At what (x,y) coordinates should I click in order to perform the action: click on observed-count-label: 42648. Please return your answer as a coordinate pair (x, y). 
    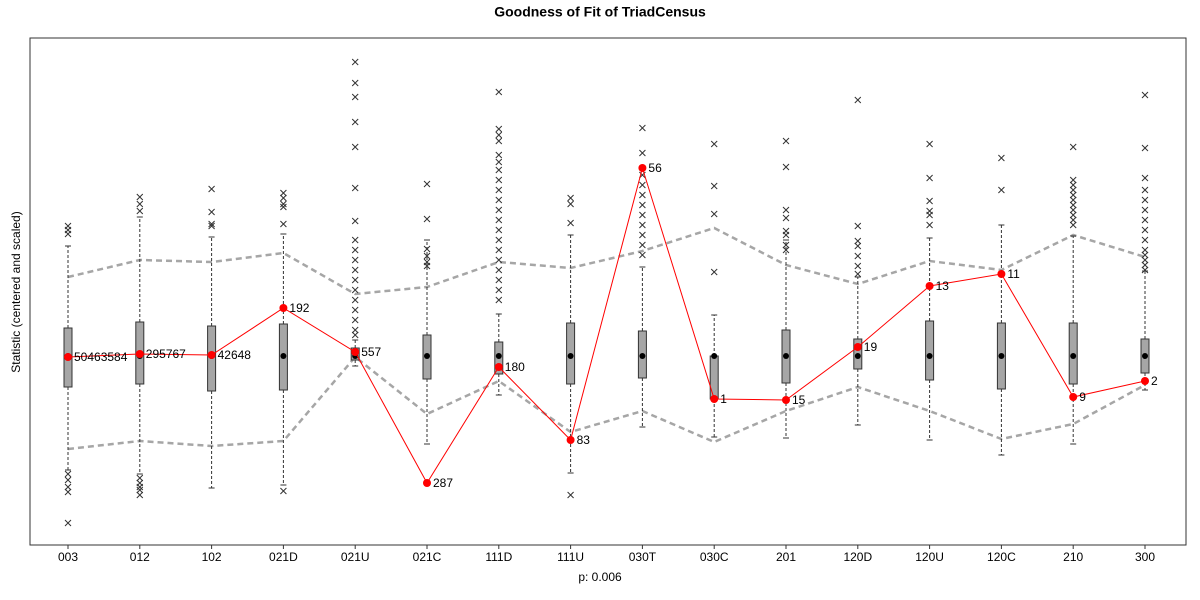
    Looking at the image, I should click on (235, 355).